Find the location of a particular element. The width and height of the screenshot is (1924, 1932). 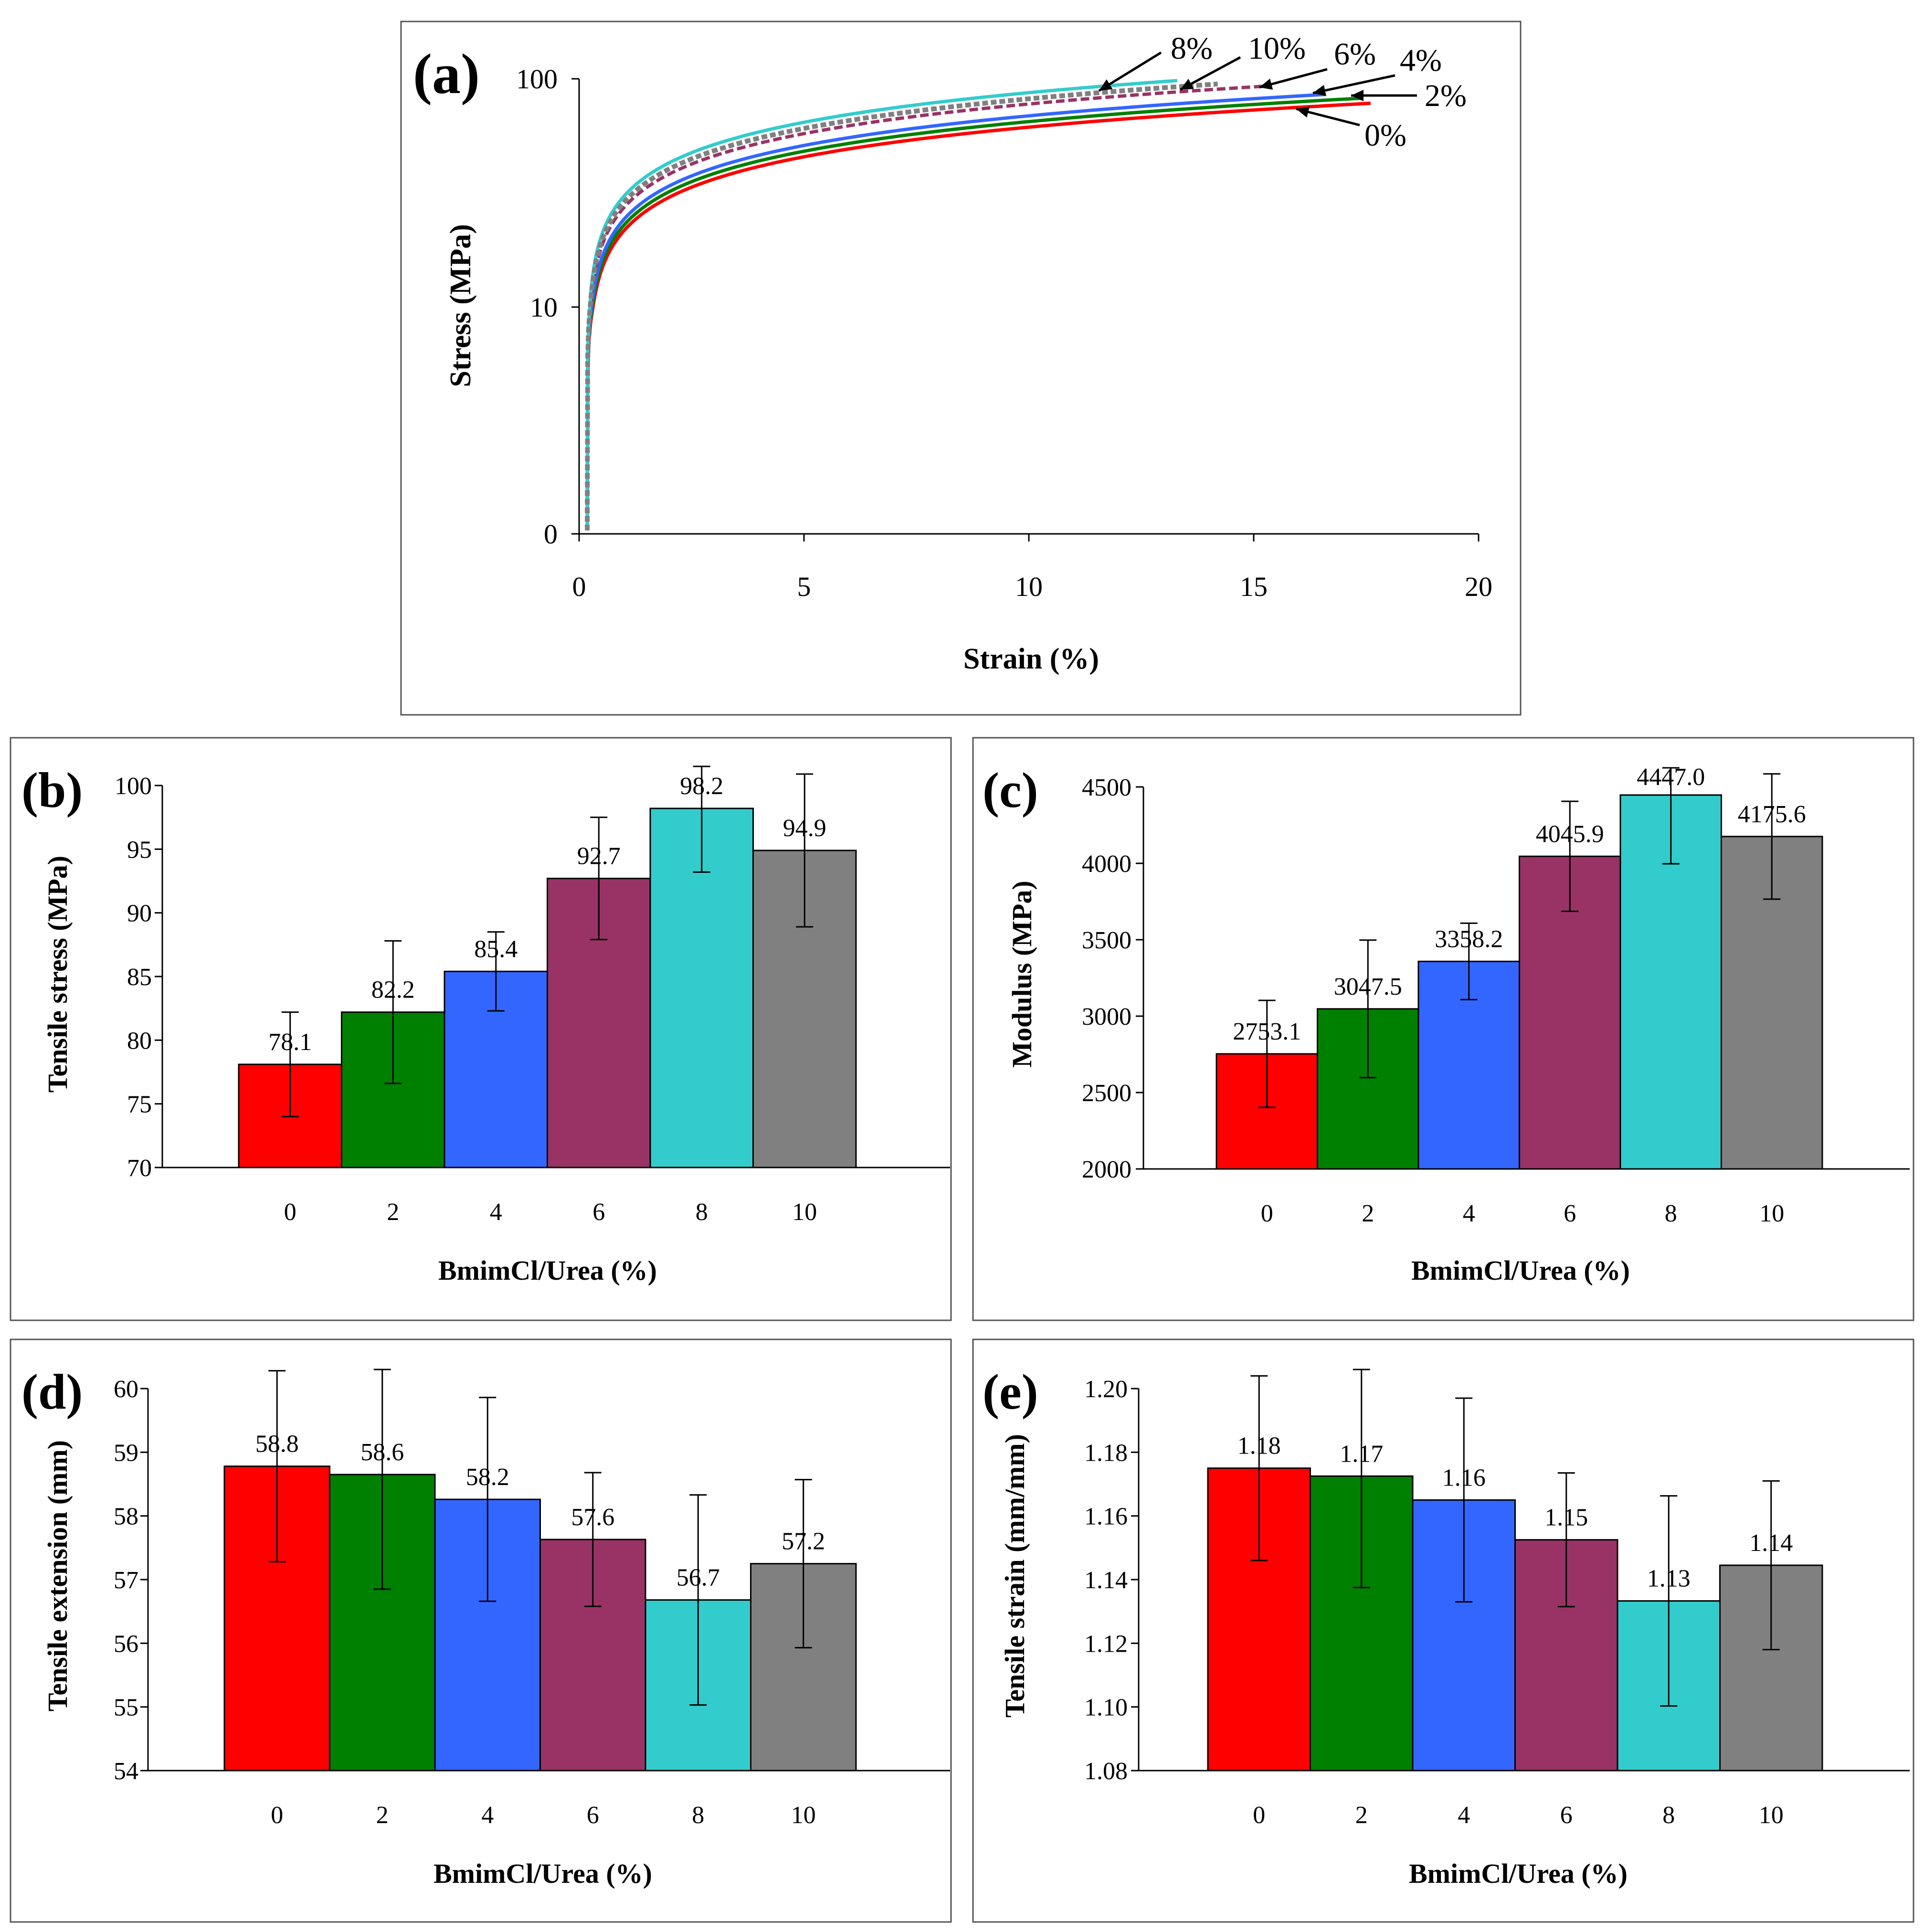

panel-a-ylabel: Stress (MPa) is located at coordinates (460, 305).